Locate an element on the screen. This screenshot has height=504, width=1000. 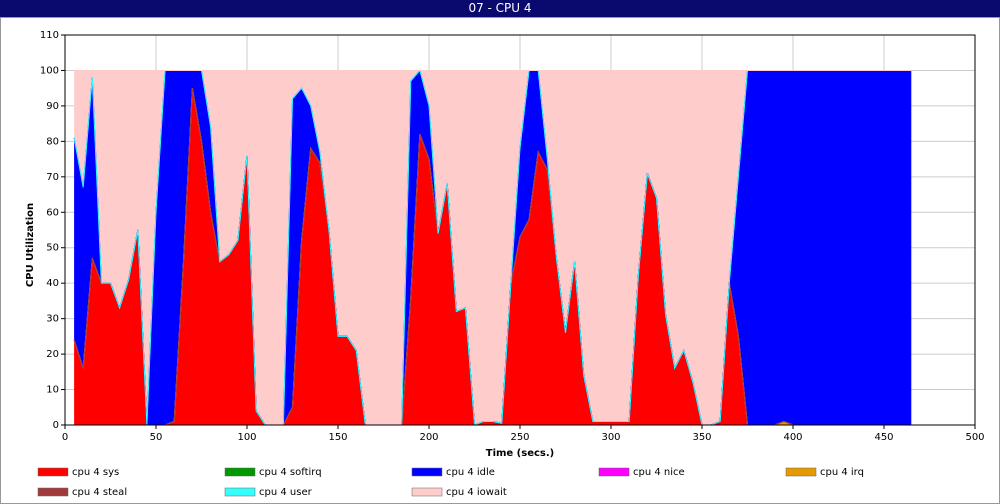
y-tick-label: 60 is located at coordinates (52, 212).